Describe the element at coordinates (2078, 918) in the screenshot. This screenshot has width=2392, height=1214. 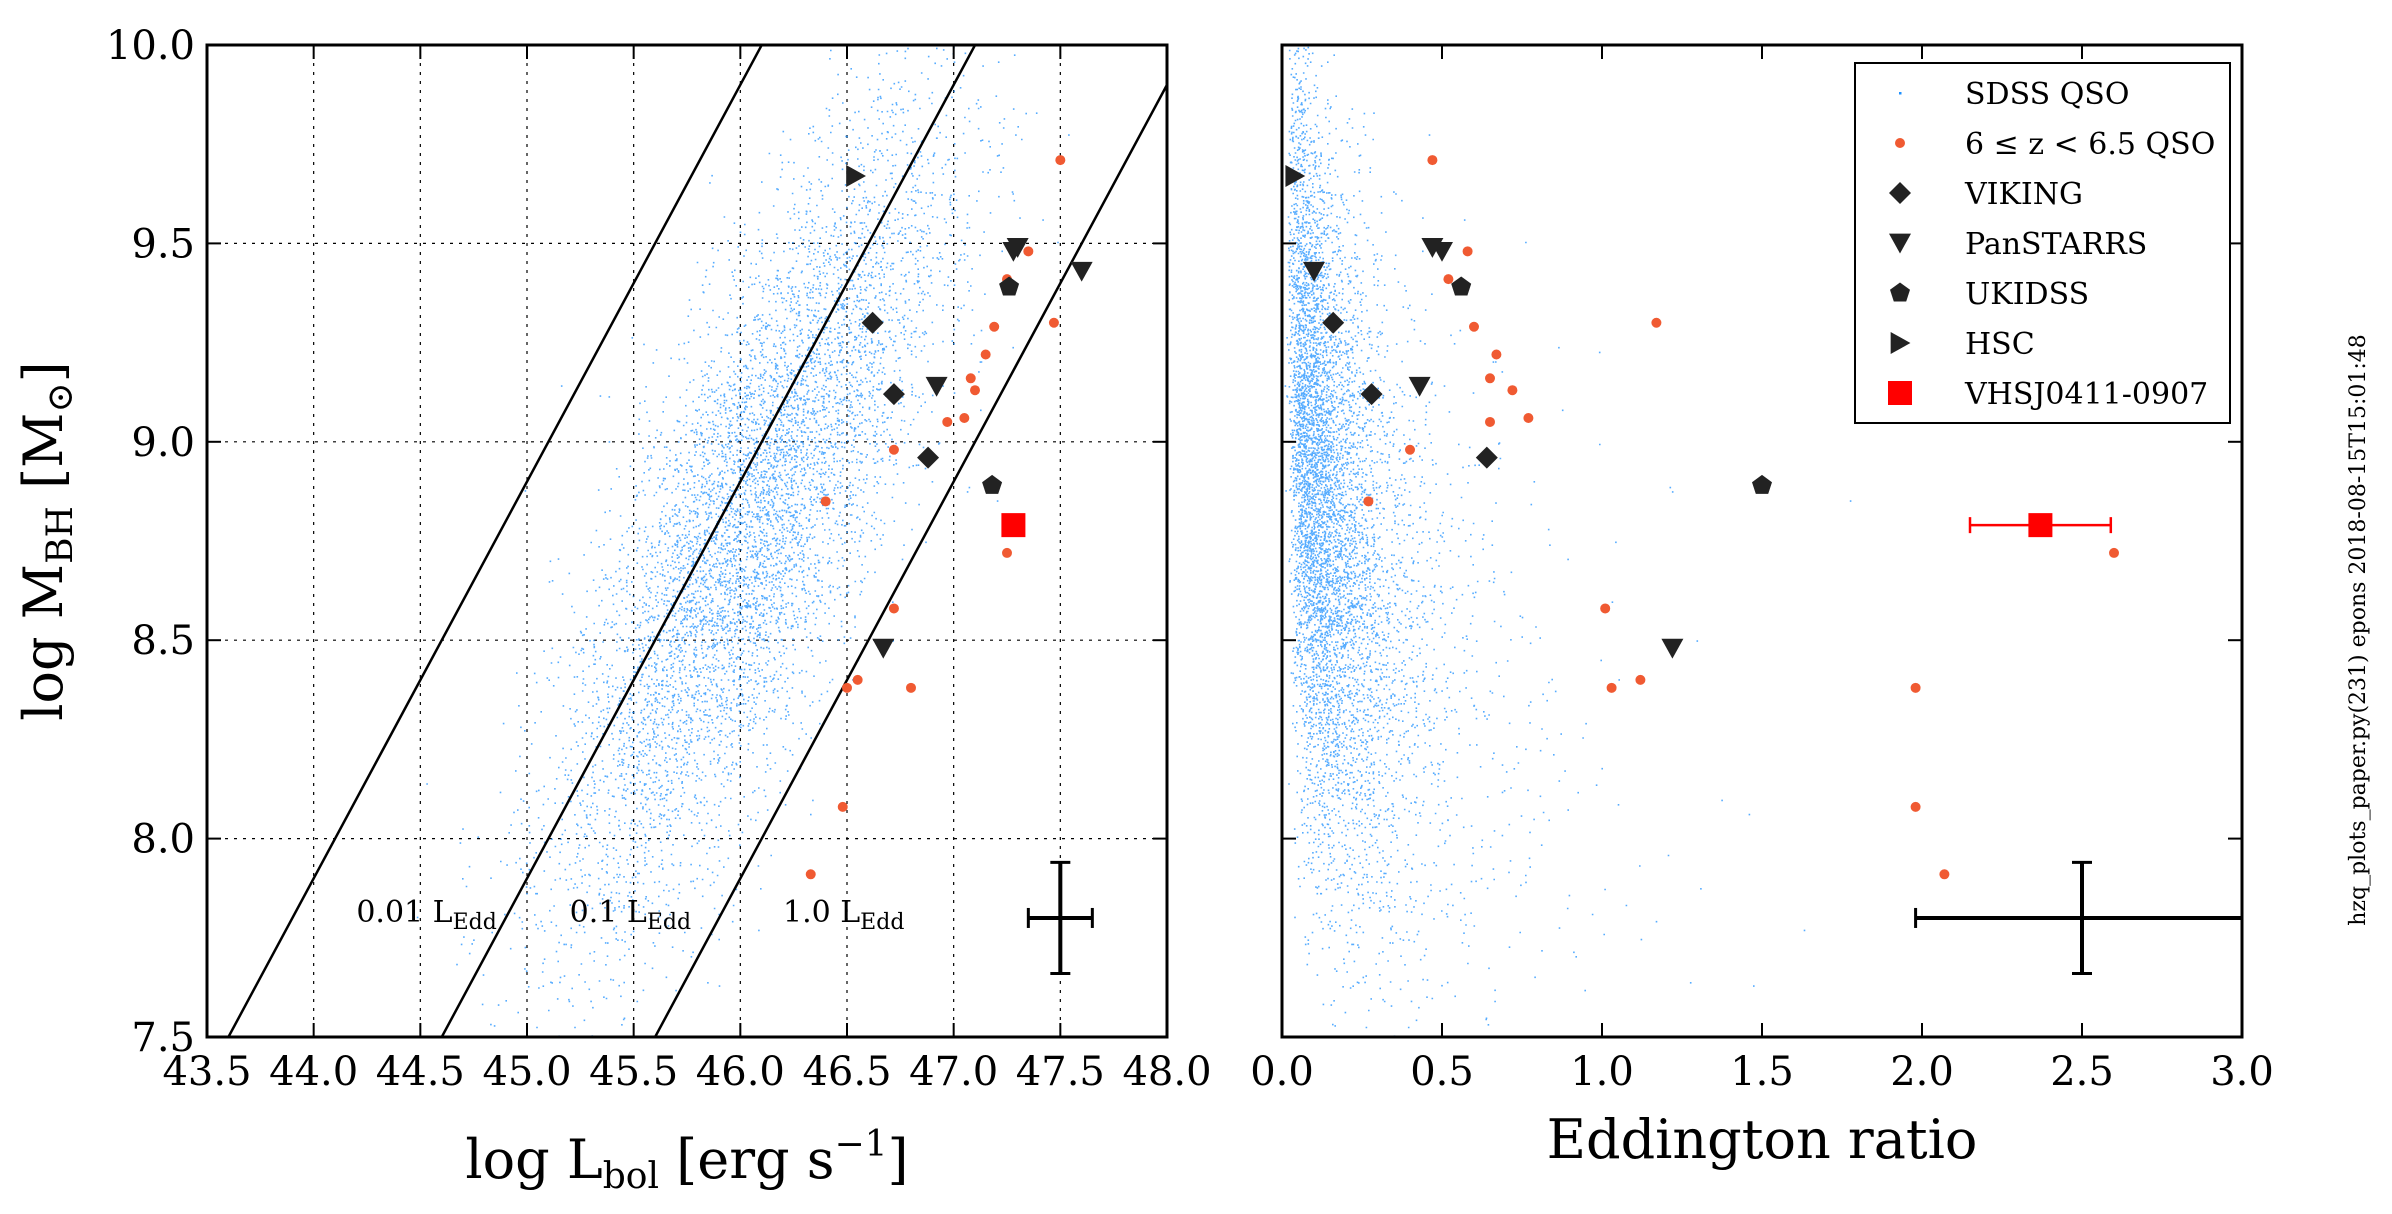
I see `right-typical-error` at that location.